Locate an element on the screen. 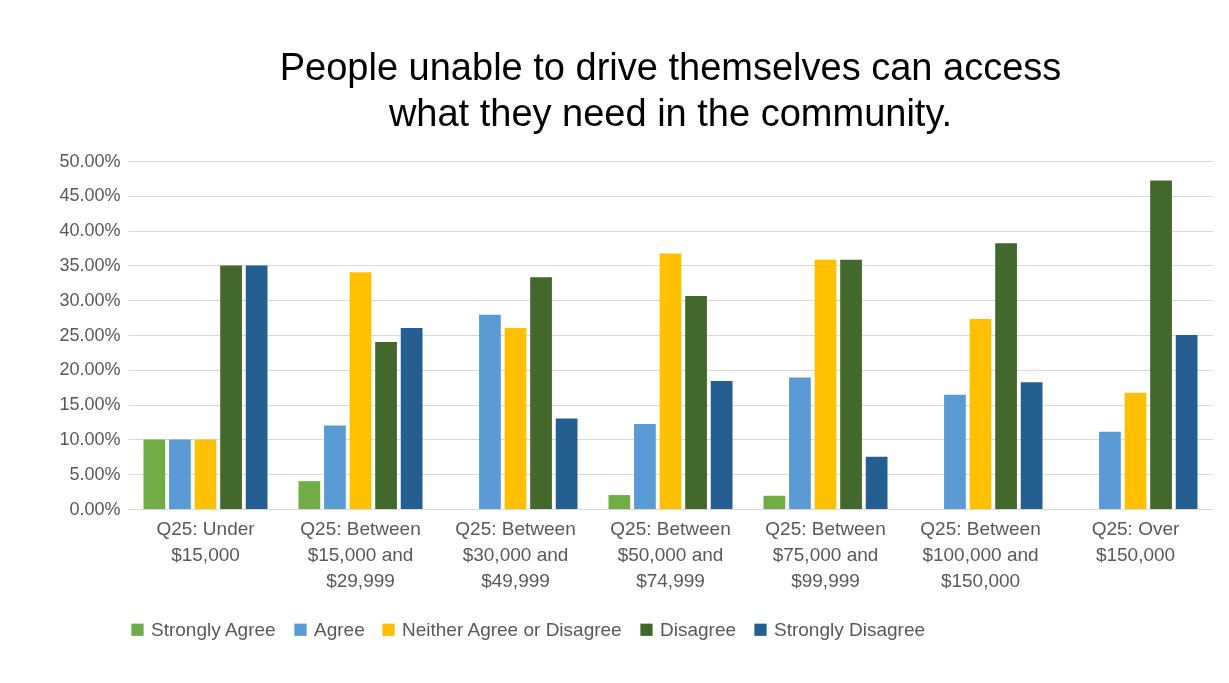  y-tick-label: 25.00% is located at coordinates (90, 334).